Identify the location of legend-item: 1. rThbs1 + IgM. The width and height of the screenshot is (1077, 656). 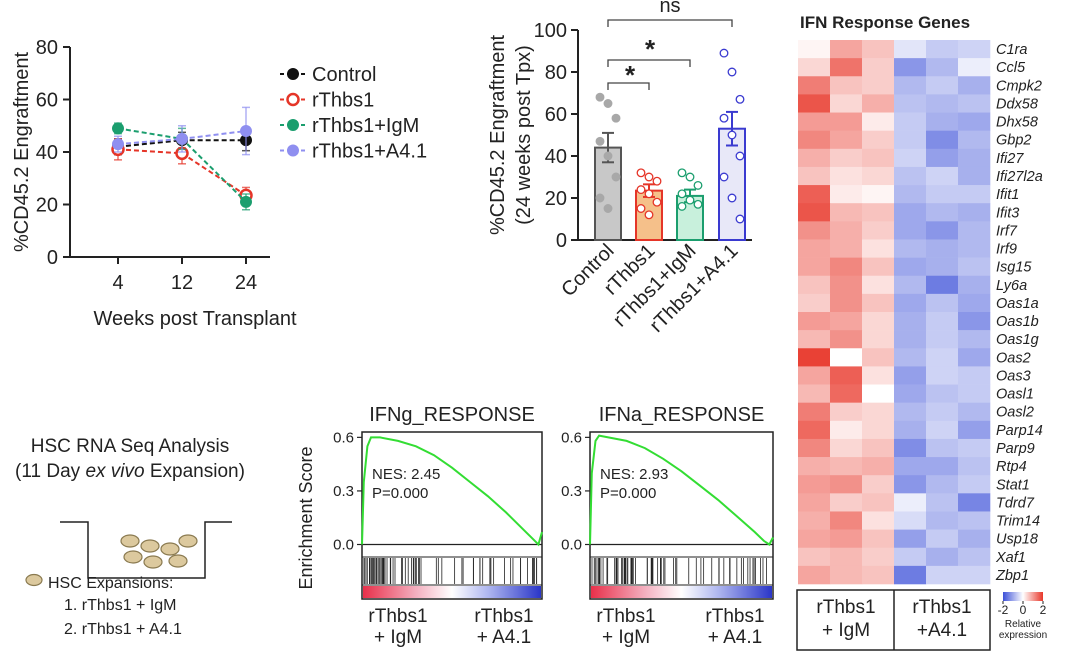
(120, 605).